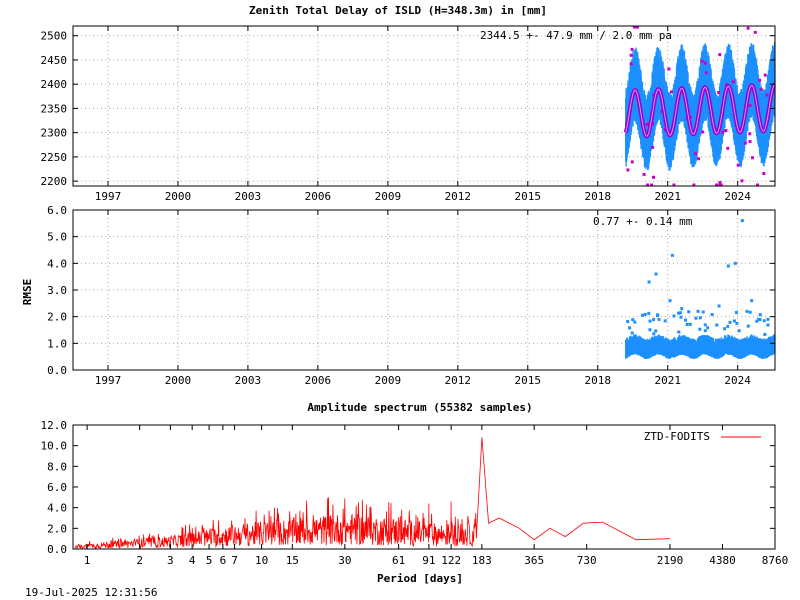  Describe the element at coordinates (57, 508) in the screenshot. I see `y-tick-label: 4.0` at that location.